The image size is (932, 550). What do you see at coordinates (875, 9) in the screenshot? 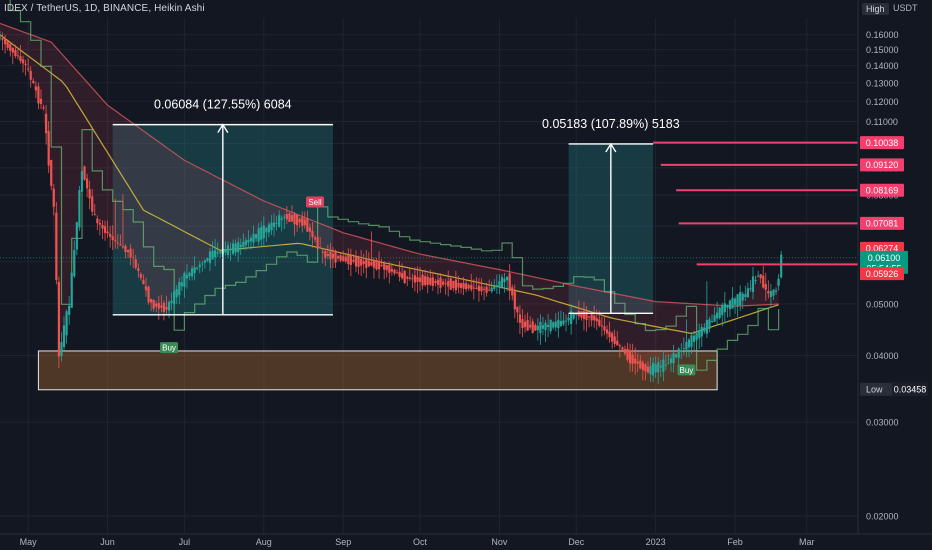
I see `high-toggle-button: High` at bounding box center [875, 9].